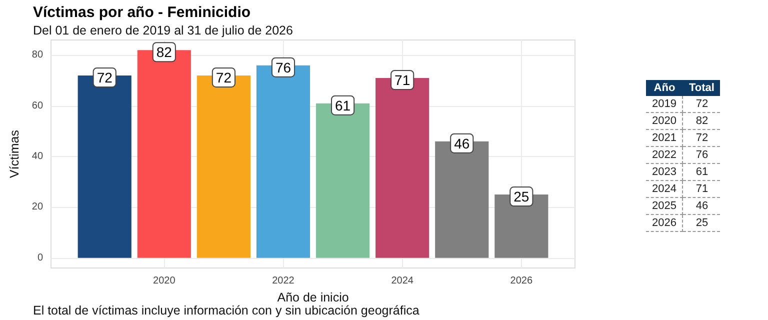 The image size is (768, 320). I want to click on x-tick-label: 2020, so click(164, 281).